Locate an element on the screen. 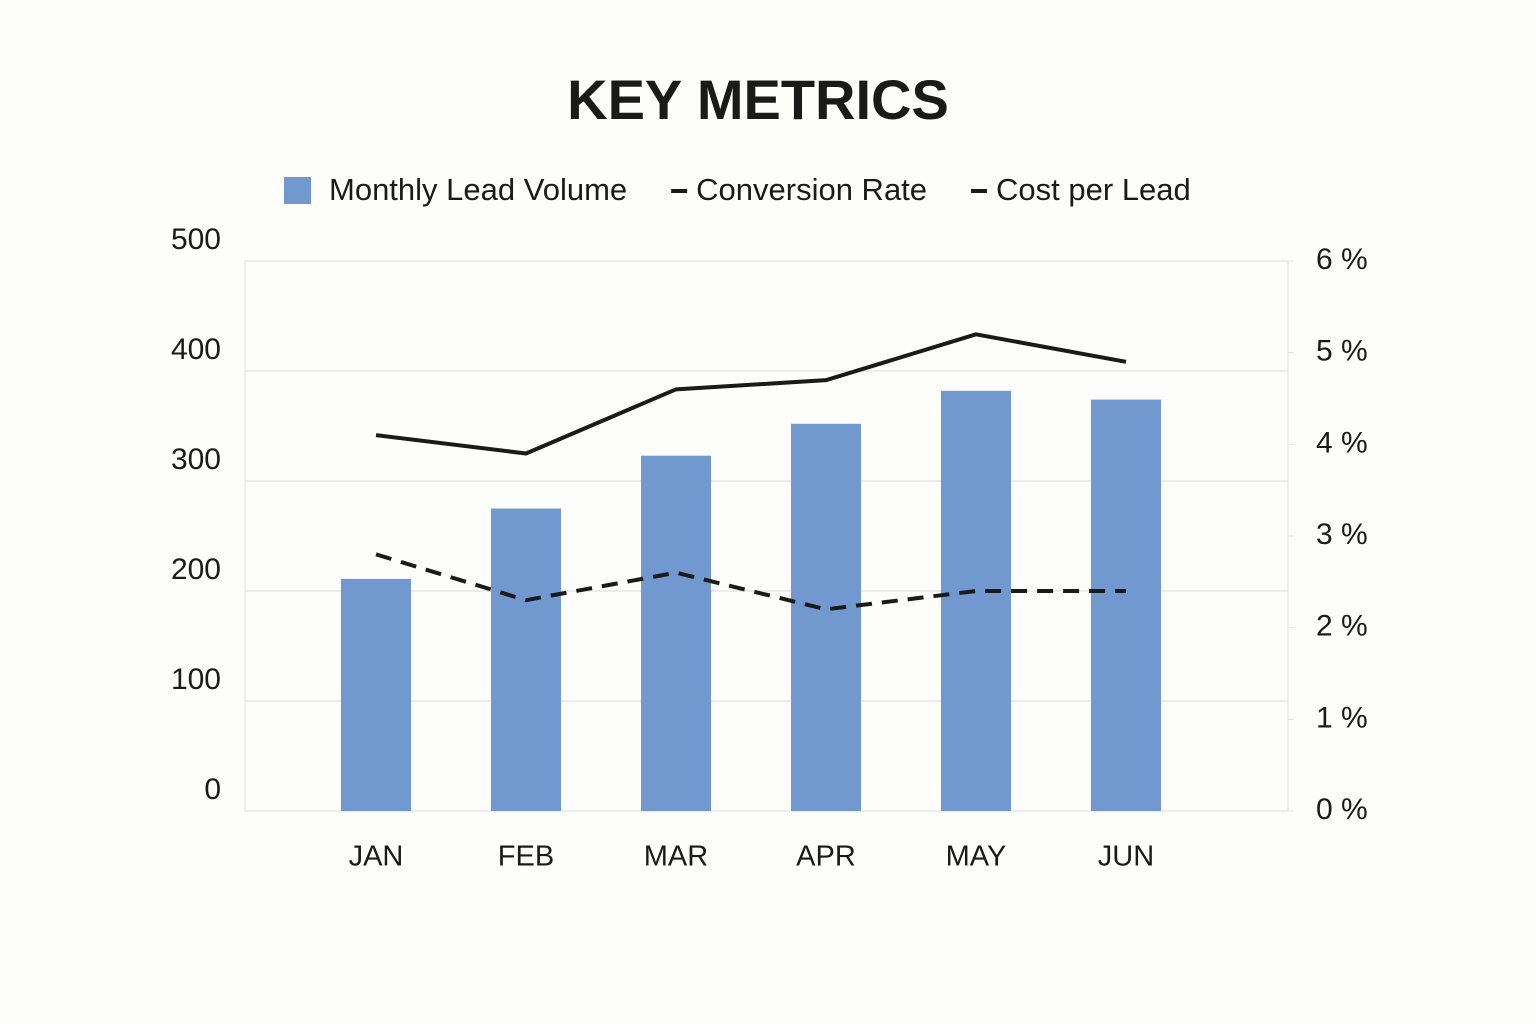 The image size is (1536, 1024). x-tick-label: JUN is located at coordinates (1126, 857).